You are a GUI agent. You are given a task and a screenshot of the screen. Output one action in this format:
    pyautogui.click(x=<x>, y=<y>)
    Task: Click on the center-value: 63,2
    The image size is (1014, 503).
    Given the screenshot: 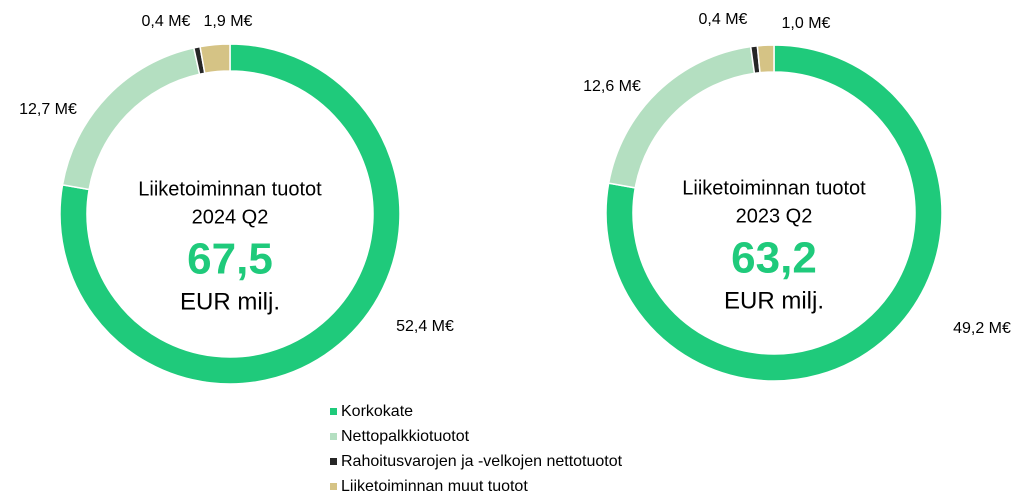 What is the action you would take?
    pyautogui.click(x=774, y=258)
    